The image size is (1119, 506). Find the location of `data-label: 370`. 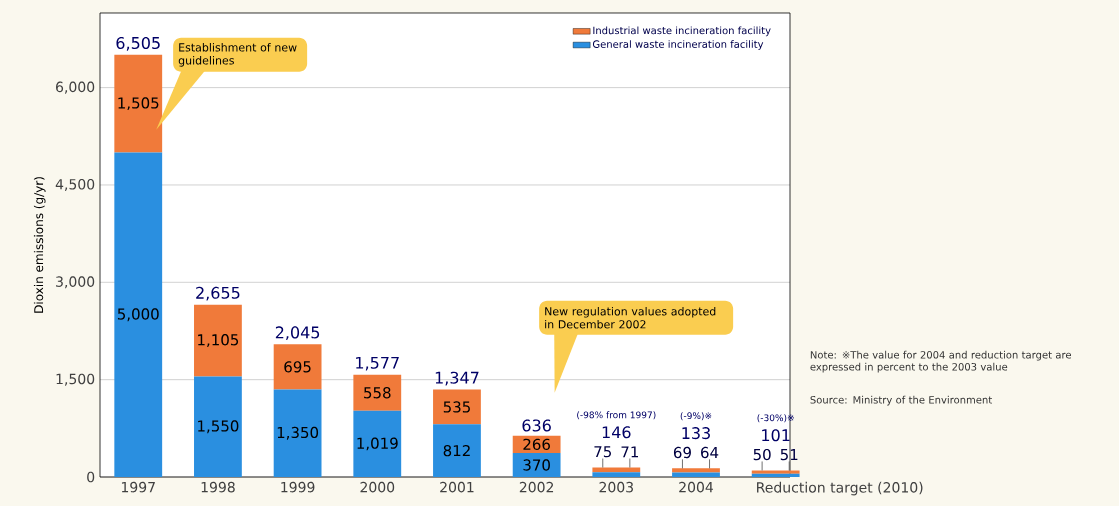

data-label: 370 is located at coordinates (536, 465).